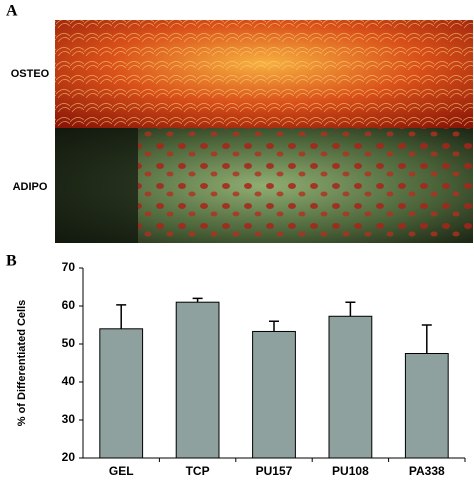 This screenshot has width=474, height=482. Describe the element at coordinates (347, 10) in the screenshot. I see `column-label: PU108` at that location.